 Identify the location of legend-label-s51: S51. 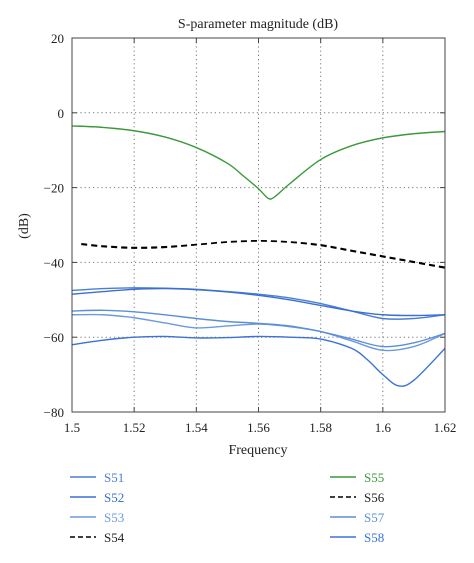
(114, 477).